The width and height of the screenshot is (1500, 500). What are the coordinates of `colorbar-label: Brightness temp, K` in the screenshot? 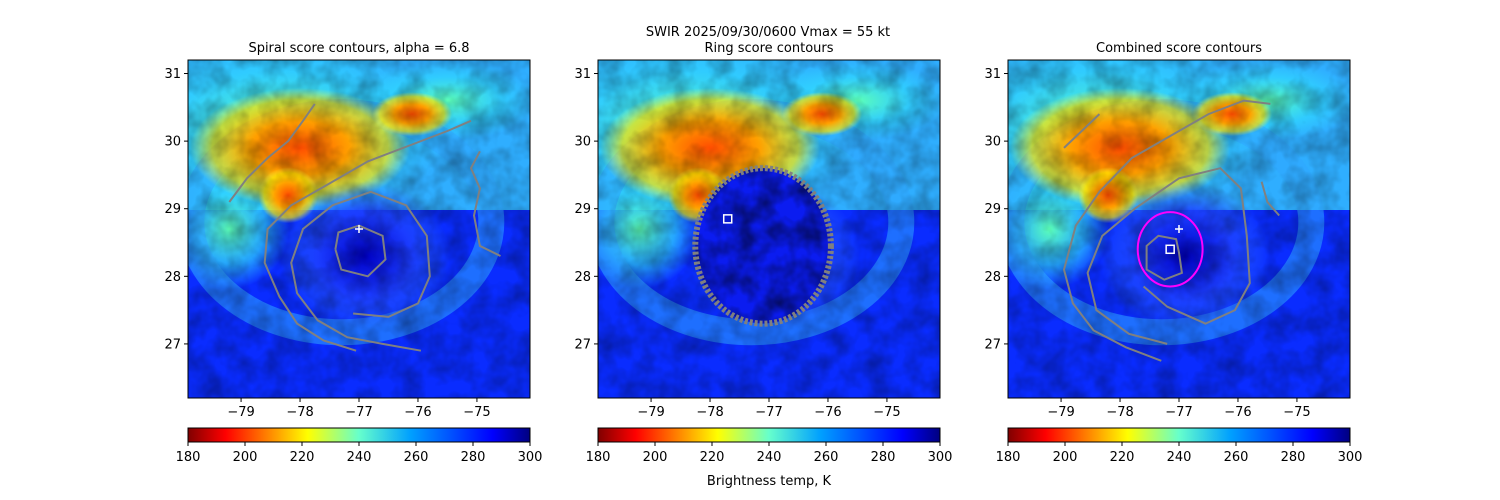 It's located at (769, 481).